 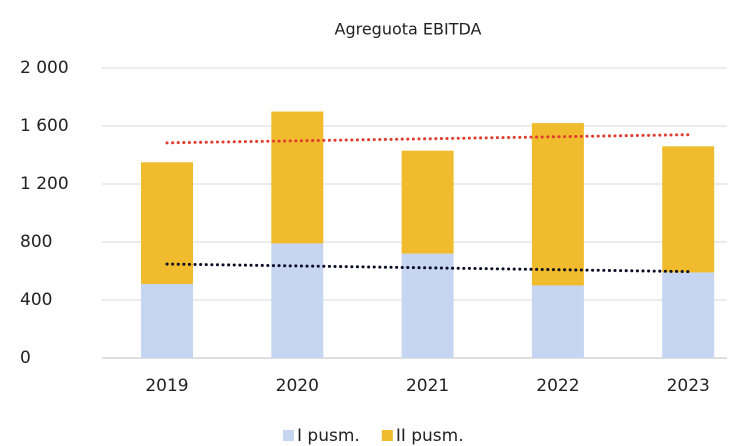 What do you see at coordinates (430, 436) in the screenshot?
I see `legend-label: II pusm.` at bounding box center [430, 436].